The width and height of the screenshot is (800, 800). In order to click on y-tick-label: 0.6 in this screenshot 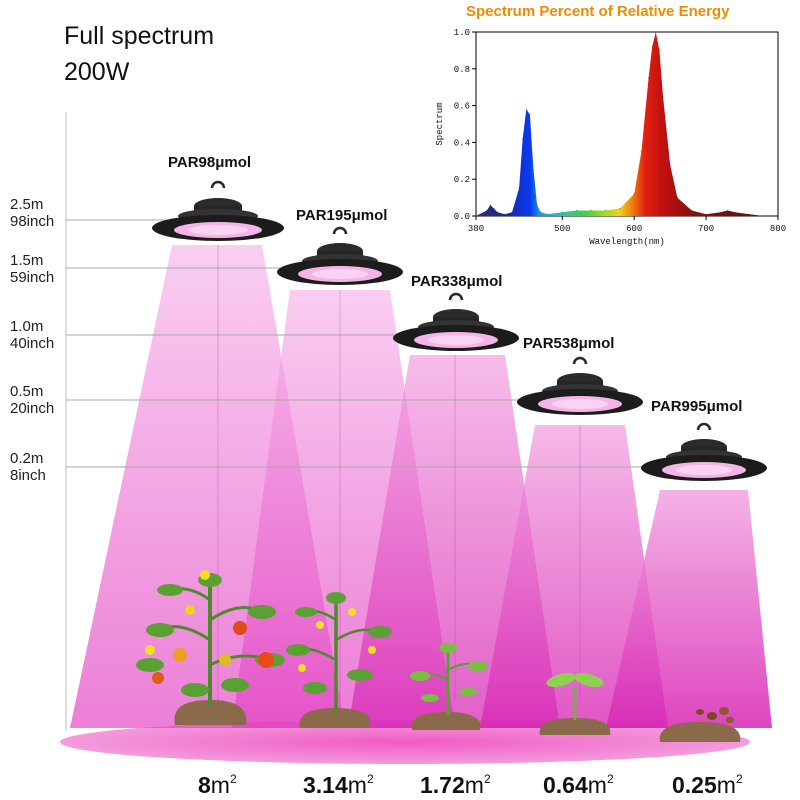, I will do `click(462, 107)`.